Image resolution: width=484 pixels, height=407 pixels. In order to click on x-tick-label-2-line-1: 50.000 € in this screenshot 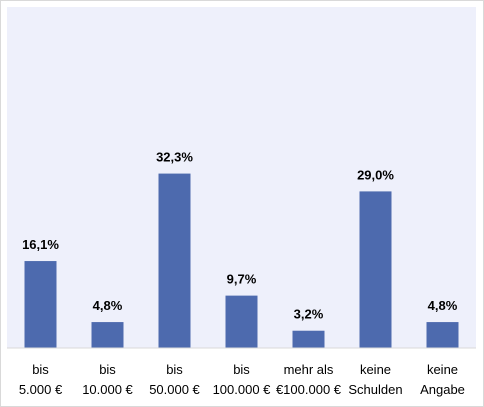, I will do `click(174, 389)`.